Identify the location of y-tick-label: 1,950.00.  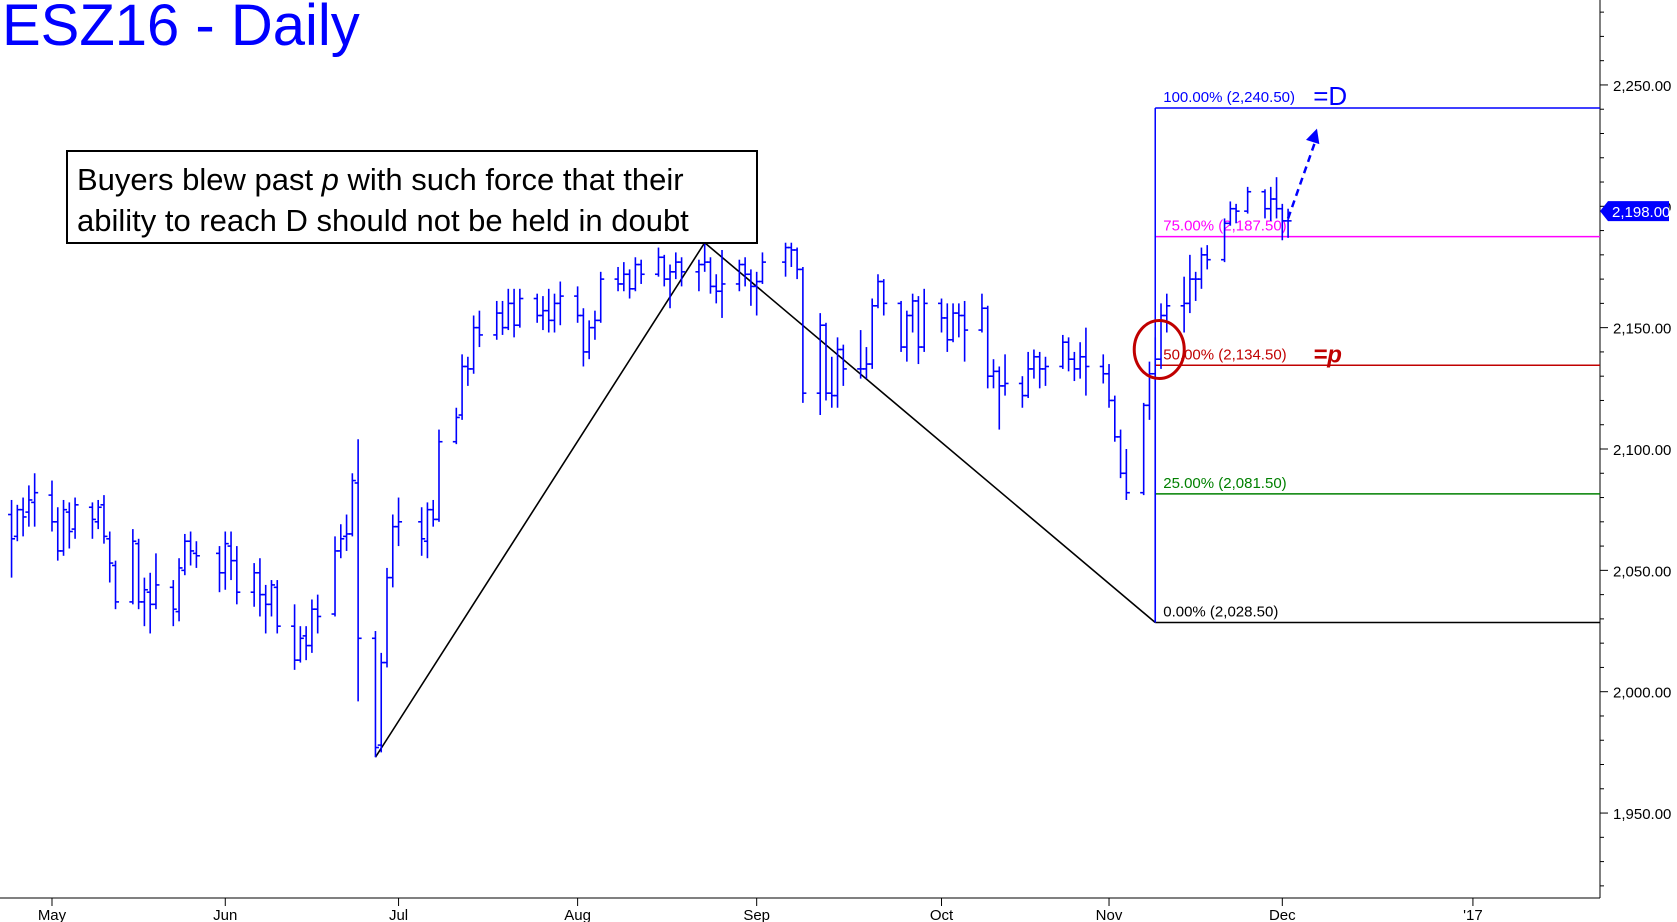
(1642, 814).